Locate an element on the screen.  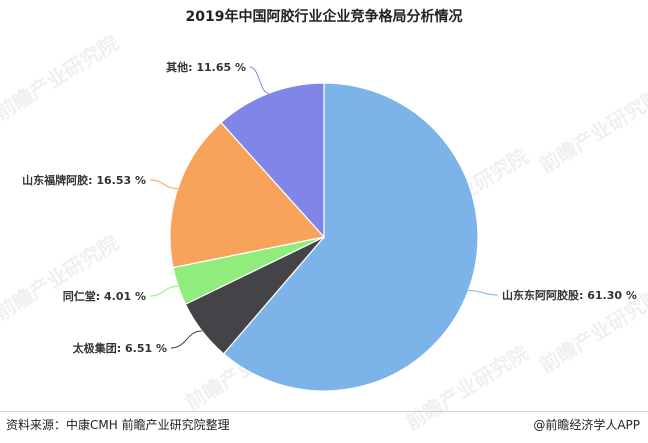
data-label: 同仁堂: 4.01 % is located at coordinates (104, 296).